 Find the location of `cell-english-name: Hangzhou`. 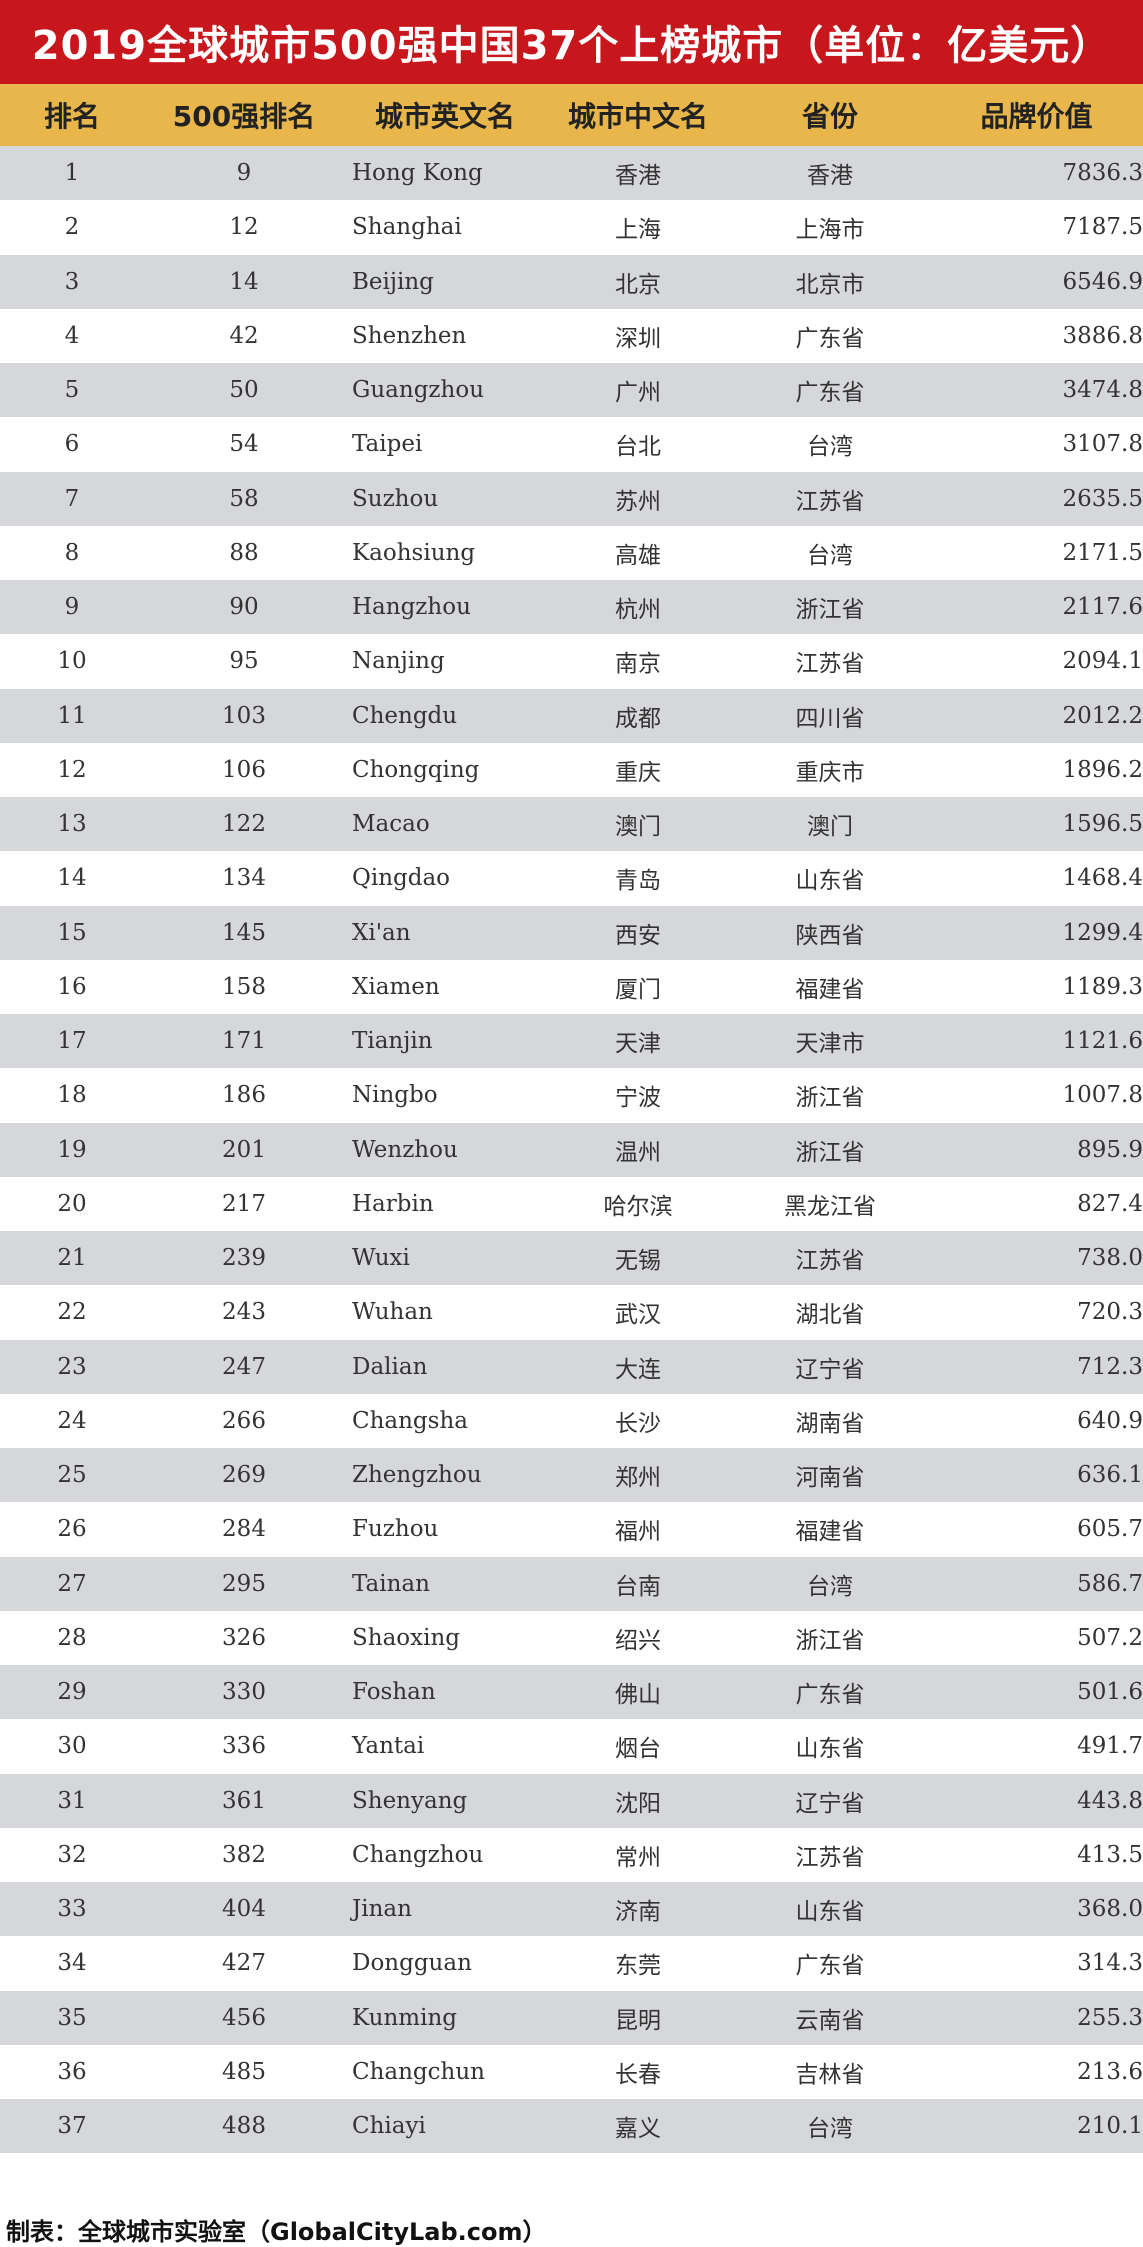

cell-english-name: Hangzhou is located at coordinates (445, 607).